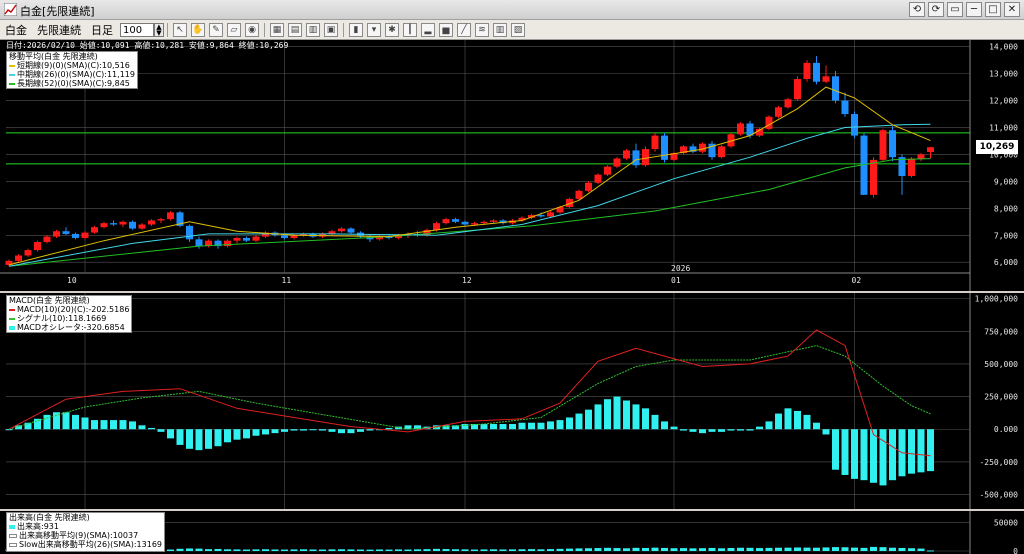 The height and width of the screenshot is (554, 1024). Describe the element at coordinates (16, 30) in the screenshot. I see `commodity-selector: 白金` at that location.